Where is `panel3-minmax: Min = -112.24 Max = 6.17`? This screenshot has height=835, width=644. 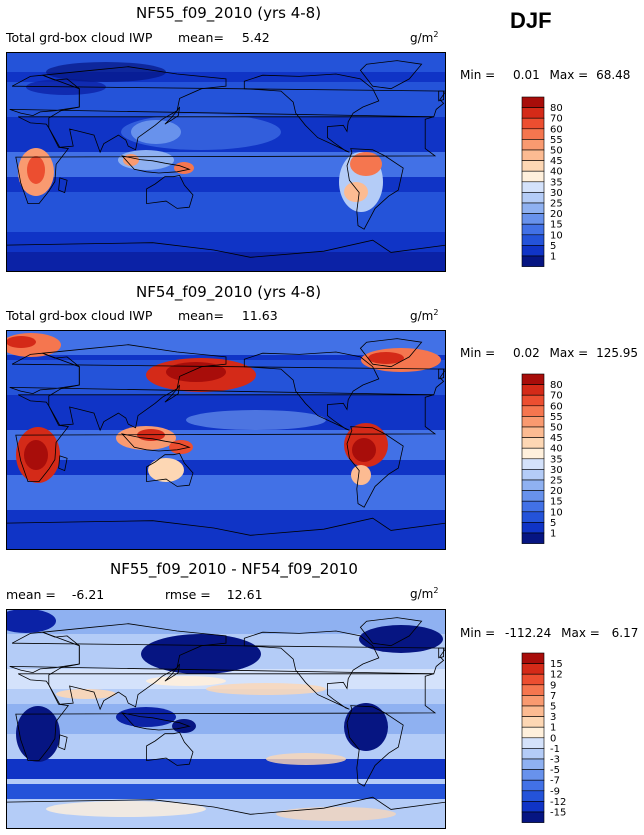 panel3-minmax: Min = -112.24 Max = 6.17 is located at coordinates (549, 633).